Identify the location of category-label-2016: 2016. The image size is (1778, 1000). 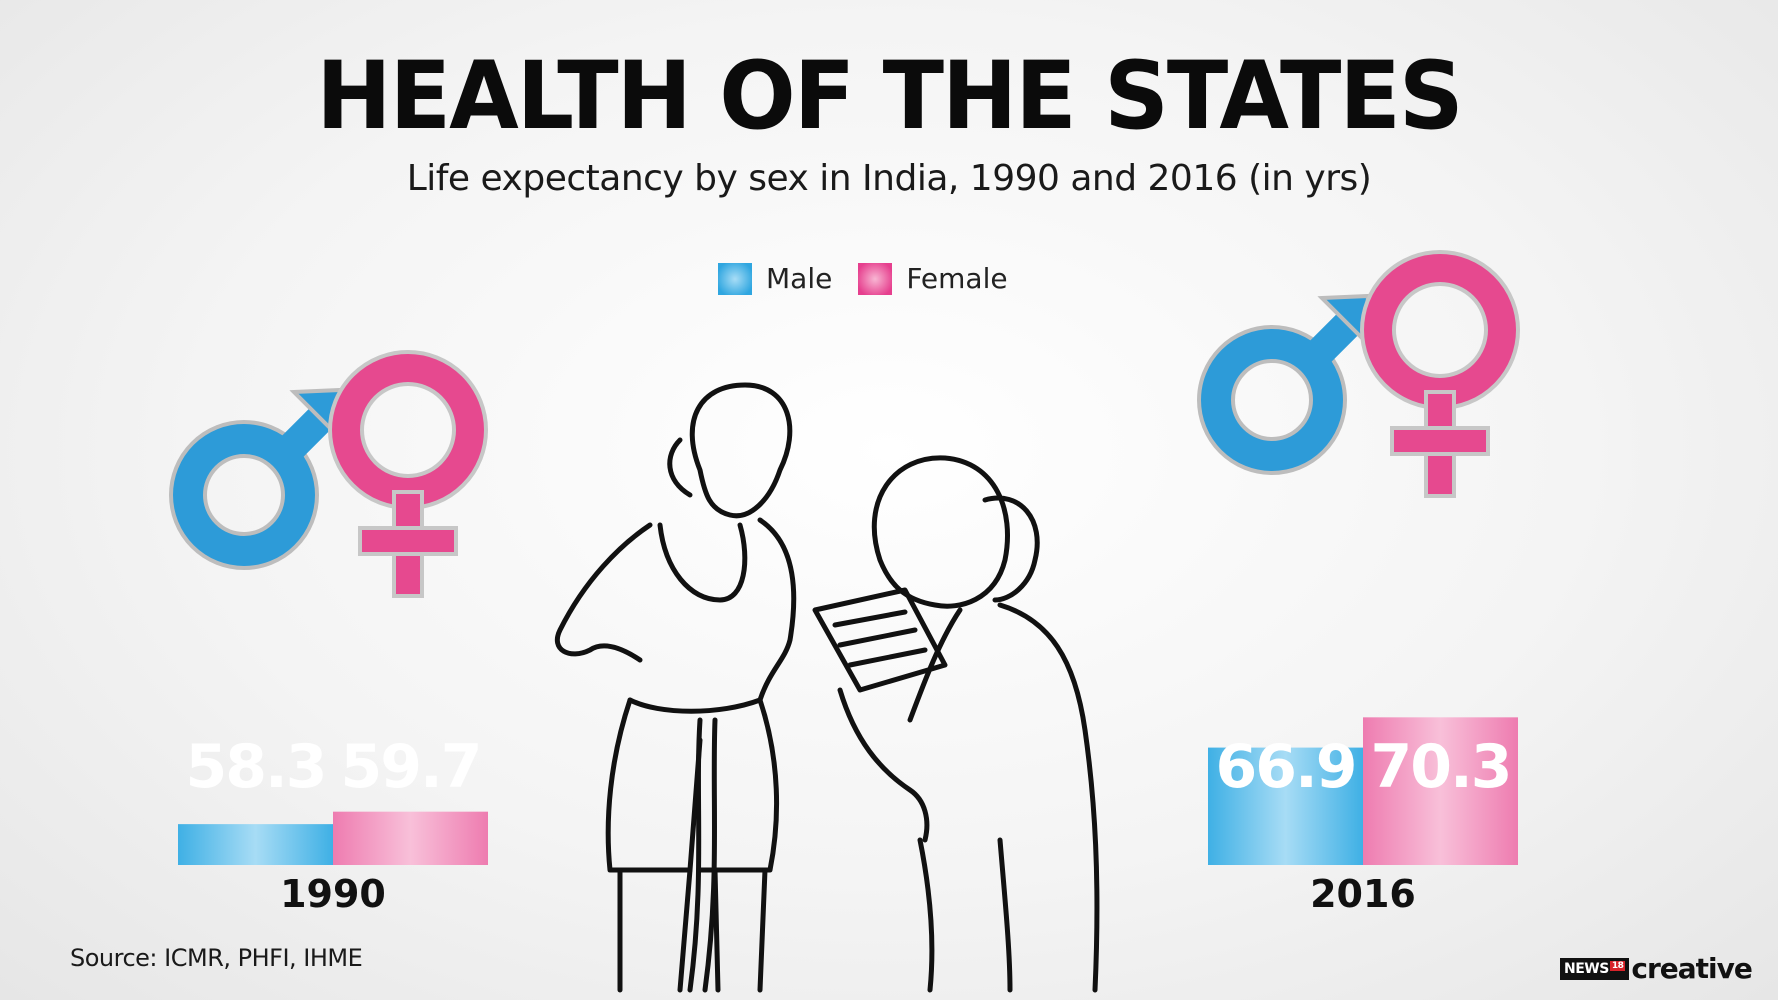
(1363, 894).